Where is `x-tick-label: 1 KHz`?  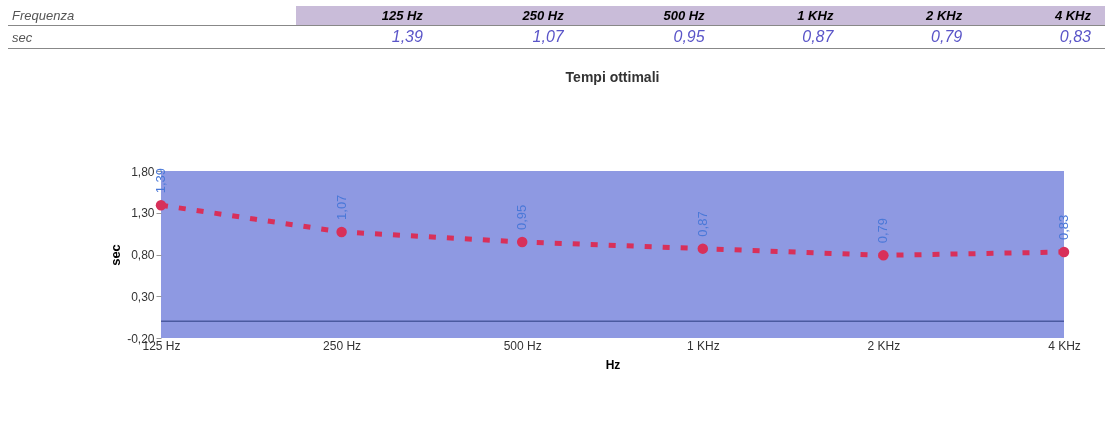 x-tick-label: 1 KHz is located at coordinates (703, 345).